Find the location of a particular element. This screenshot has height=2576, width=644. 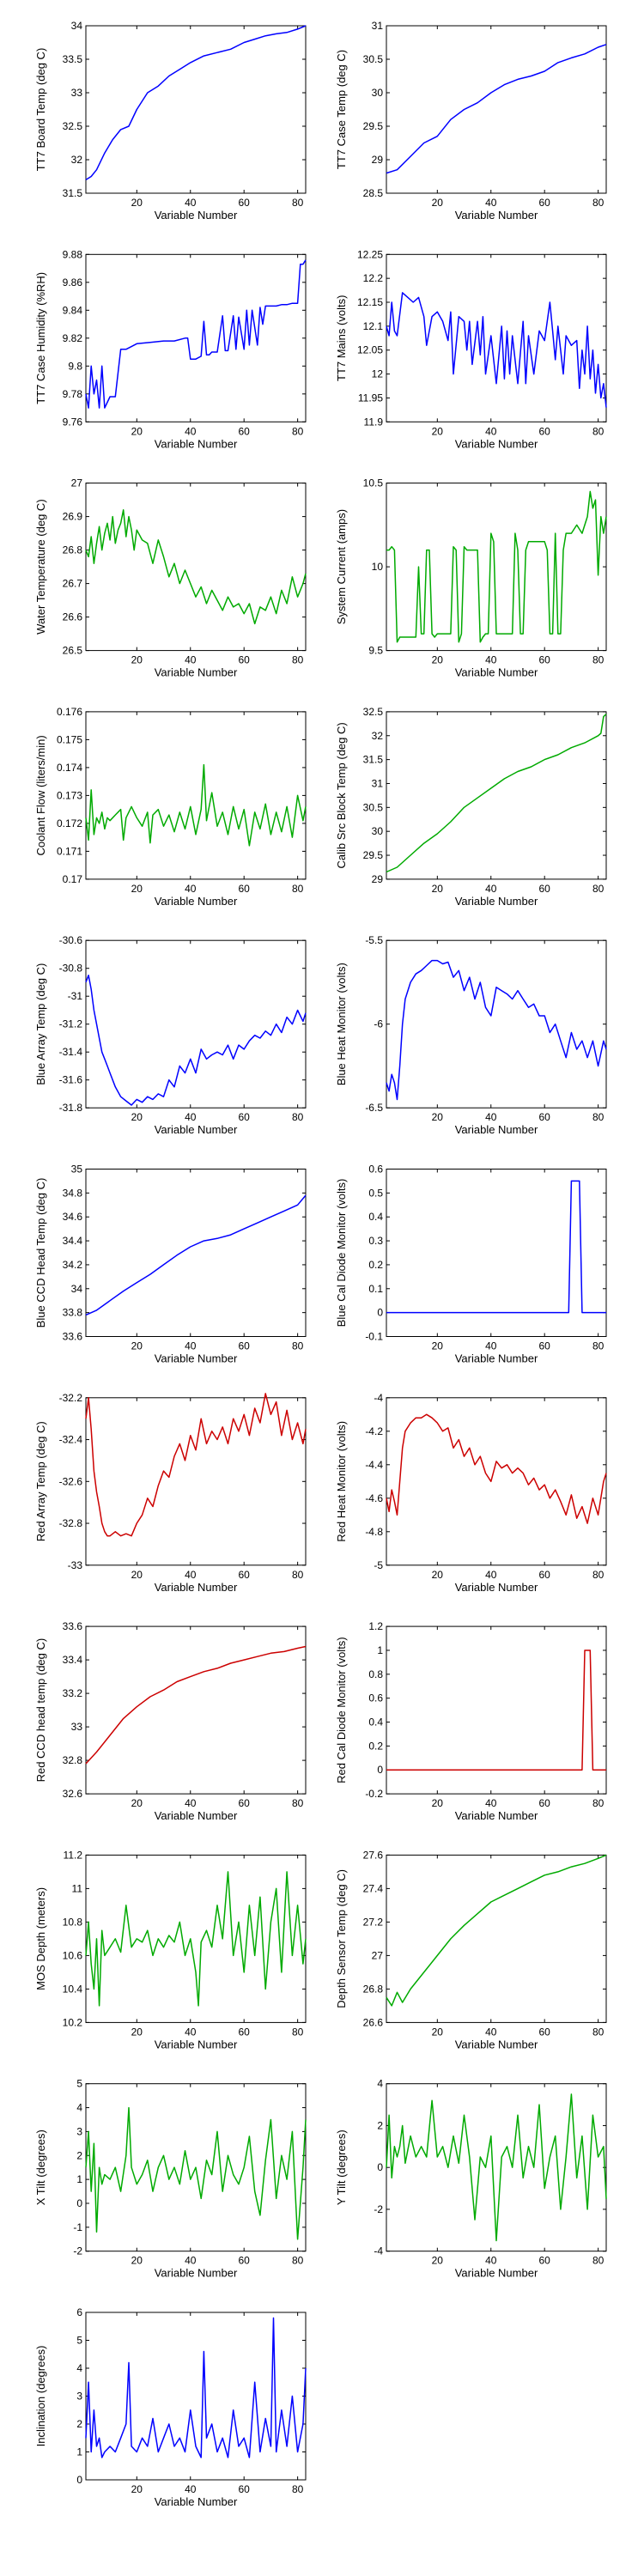

y-tick-label: 27 is located at coordinates (77, 483).